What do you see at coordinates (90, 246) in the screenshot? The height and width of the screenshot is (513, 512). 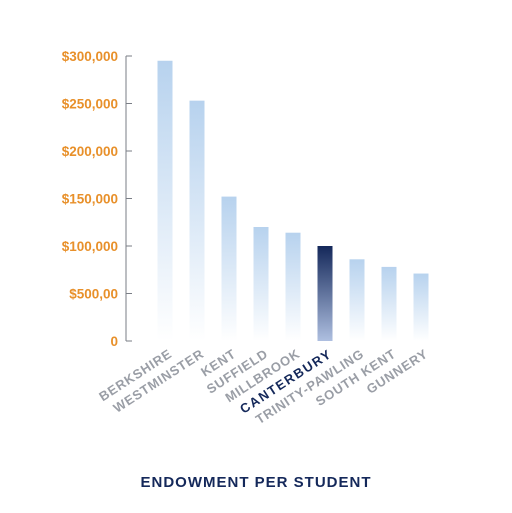 I see `y-tick-label: $100,000` at bounding box center [90, 246].